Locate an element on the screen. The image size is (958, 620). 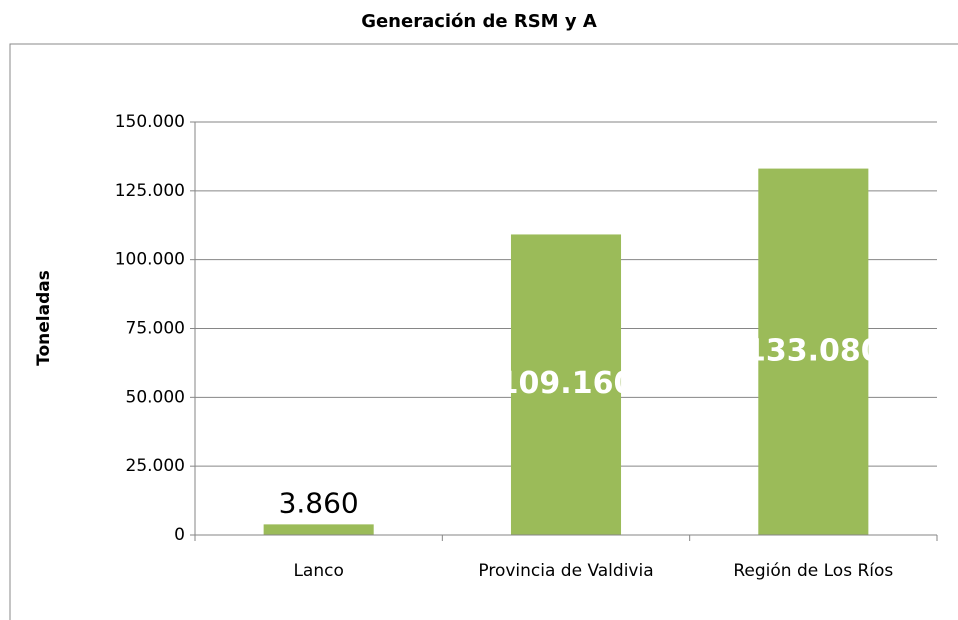
x-tick-label: Región de Los Ríos is located at coordinates (813, 571).